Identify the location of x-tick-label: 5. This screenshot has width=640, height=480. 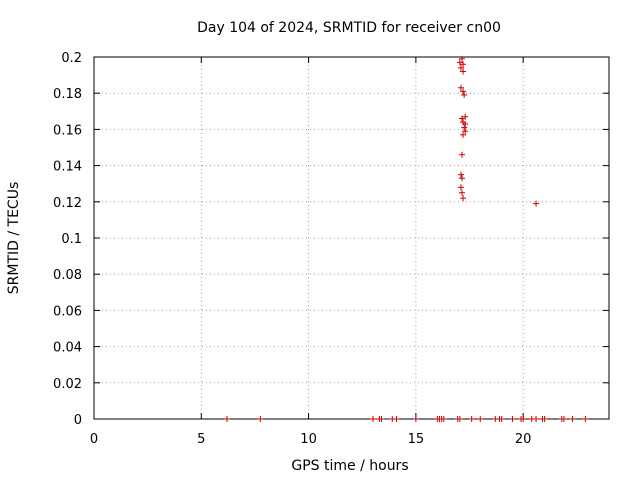
(201, 439).